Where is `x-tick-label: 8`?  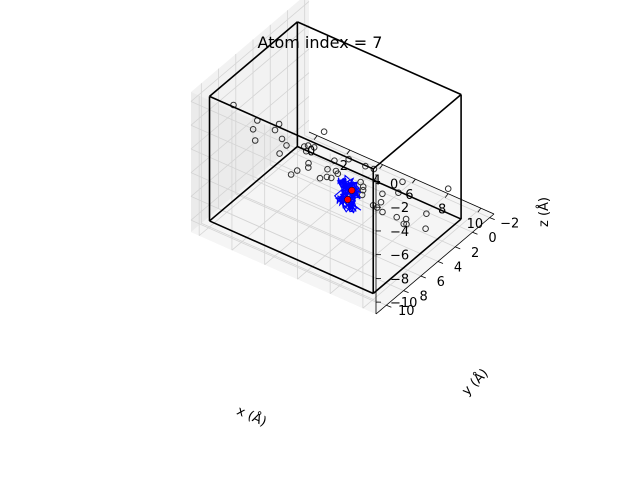 x-tick-label: 8 is located at coordinates (442, 210).